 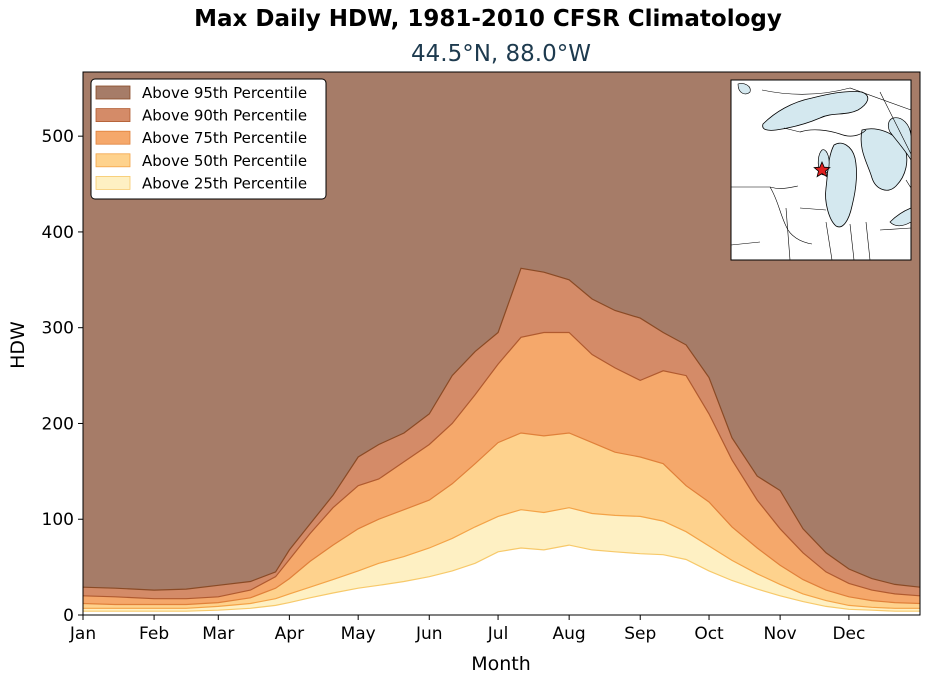 What do you see at coordinates (833, 133) in the screenshot?
I see `upper-michigan-peninsula` at bounding box center [833, 133].